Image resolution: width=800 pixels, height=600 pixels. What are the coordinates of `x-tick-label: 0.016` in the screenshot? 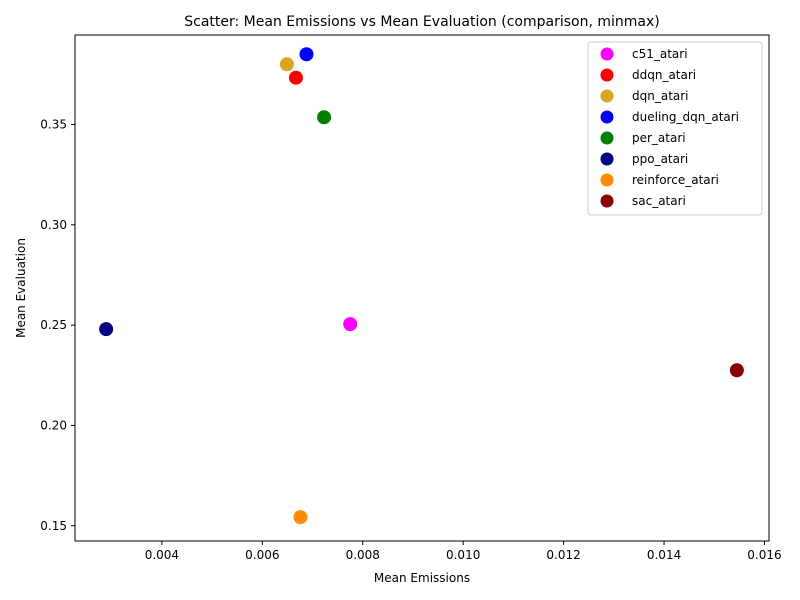 It's located at (764, 555).